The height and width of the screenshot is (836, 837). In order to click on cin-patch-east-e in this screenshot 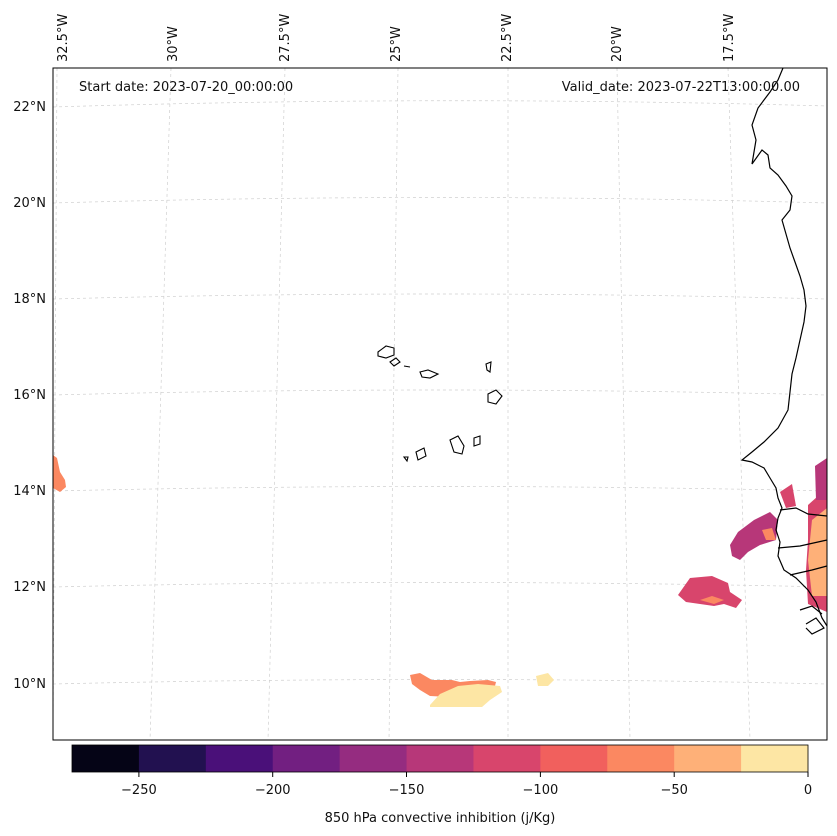, I will do `click(788, 496)`.